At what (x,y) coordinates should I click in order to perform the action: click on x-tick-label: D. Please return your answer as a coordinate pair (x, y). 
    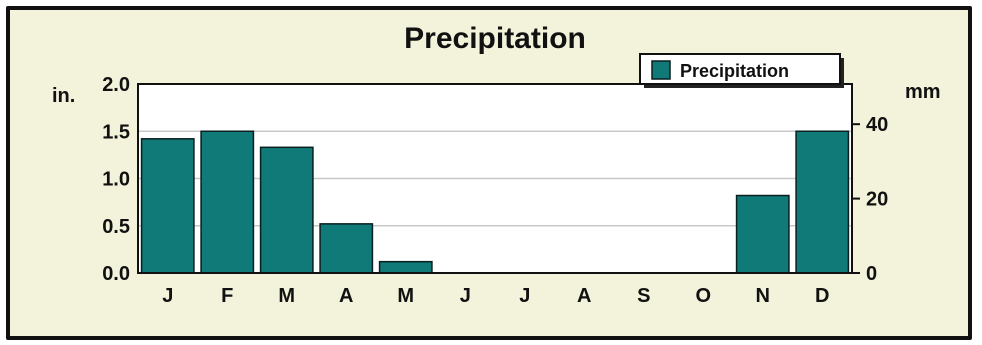
    Looking at the image, I should click on (822, 296).